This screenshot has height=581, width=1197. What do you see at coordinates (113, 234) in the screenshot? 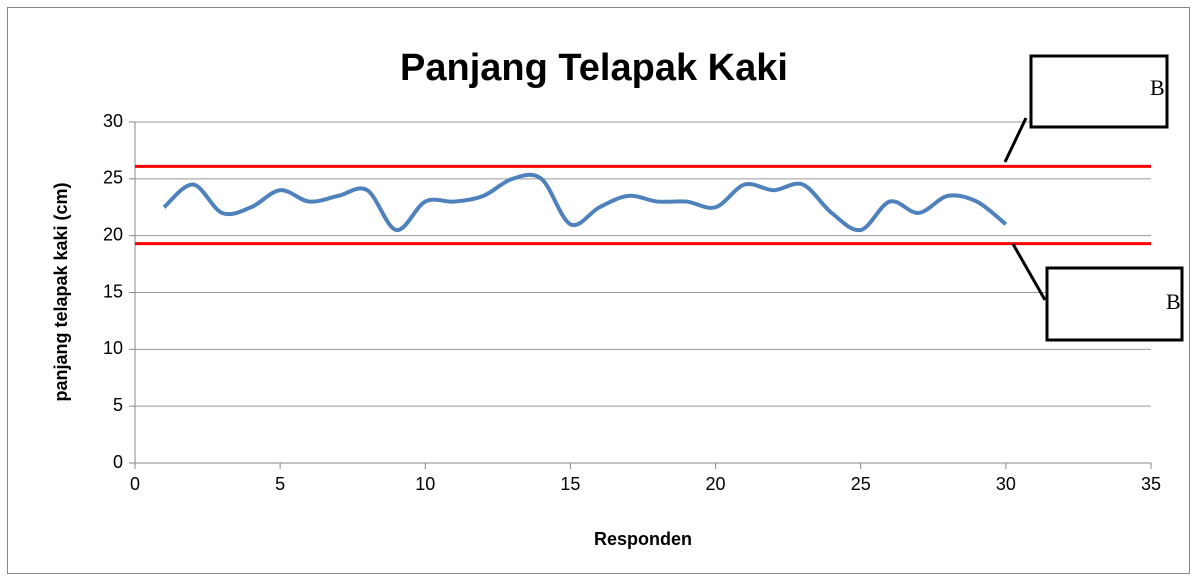
I see `y-tick-label: 20` at bounding box center [113, 234].